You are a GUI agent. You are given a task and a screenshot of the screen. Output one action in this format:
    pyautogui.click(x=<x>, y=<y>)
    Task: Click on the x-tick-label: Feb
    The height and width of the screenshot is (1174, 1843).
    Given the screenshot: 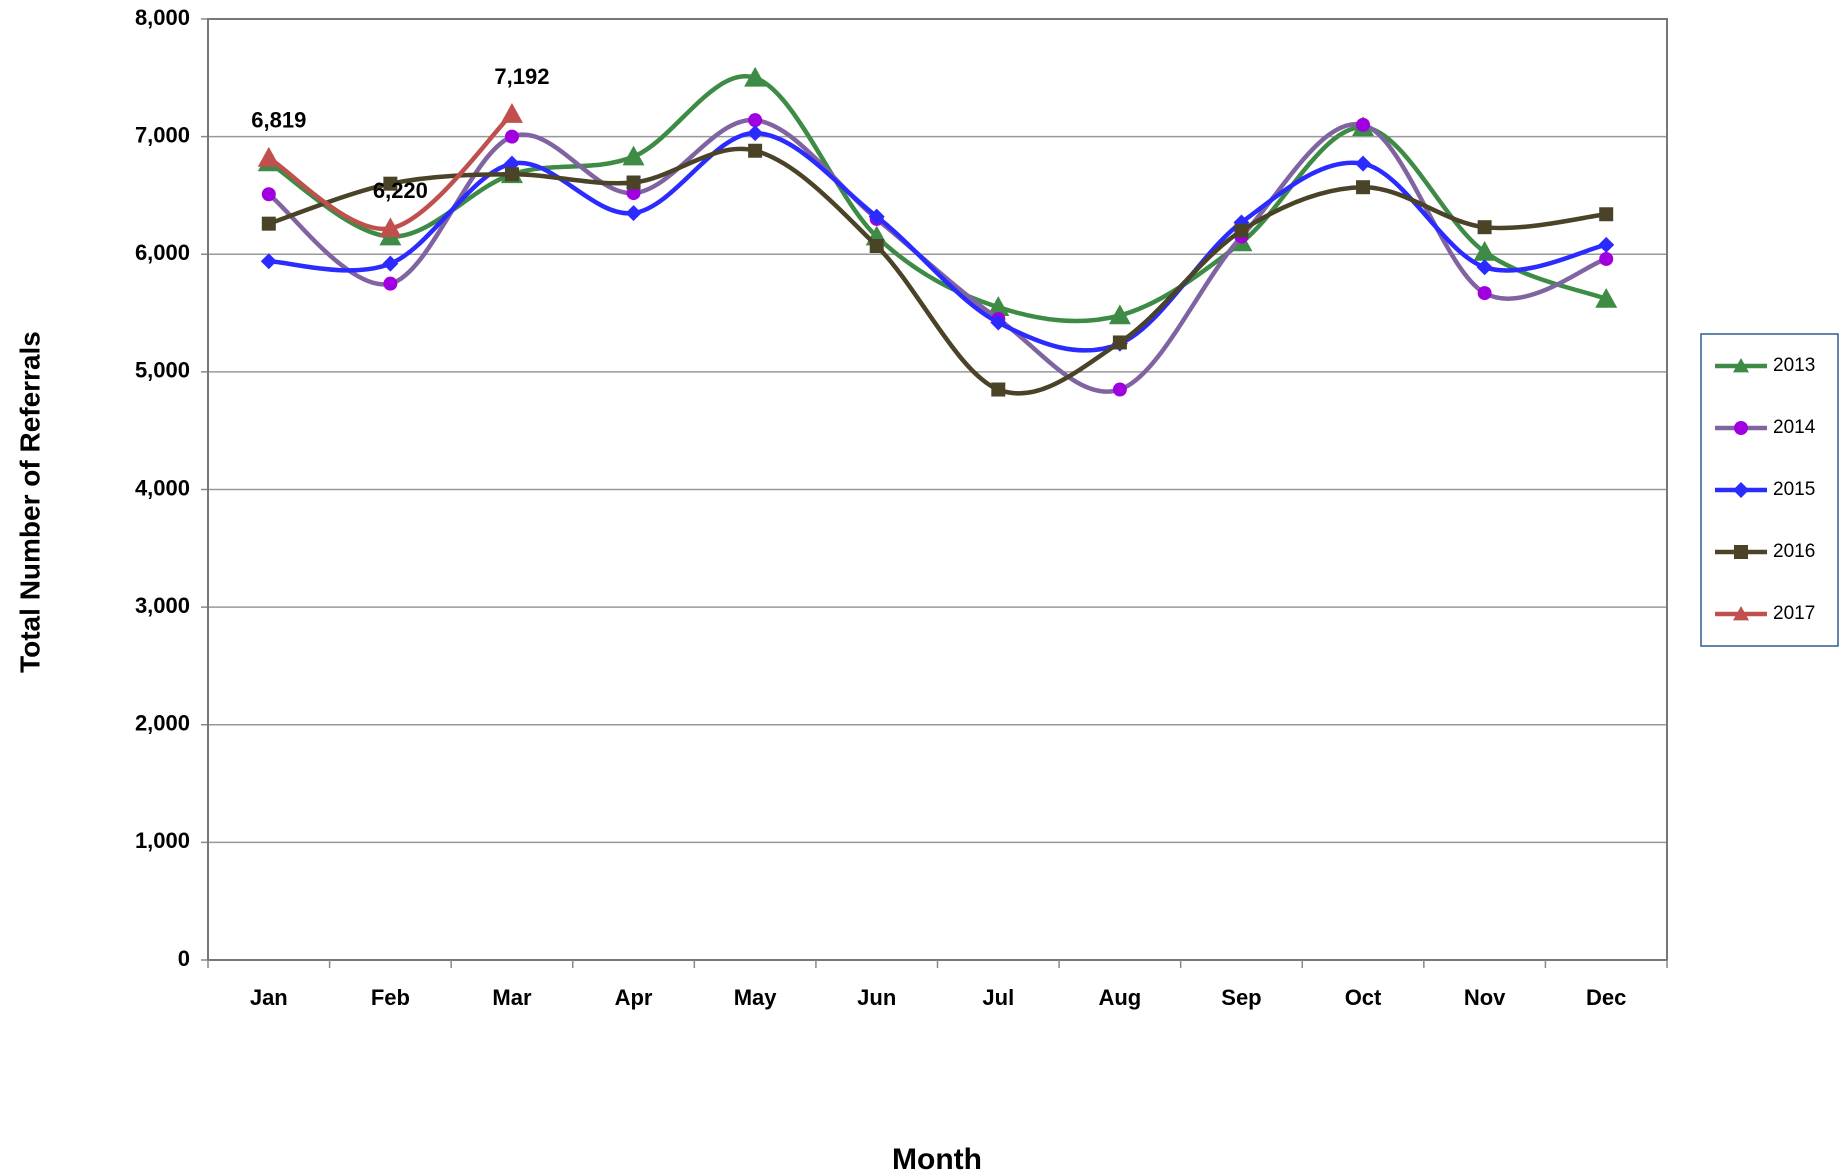 What is the action you would take?
    pyautogui.click(x=390, y=997)
    